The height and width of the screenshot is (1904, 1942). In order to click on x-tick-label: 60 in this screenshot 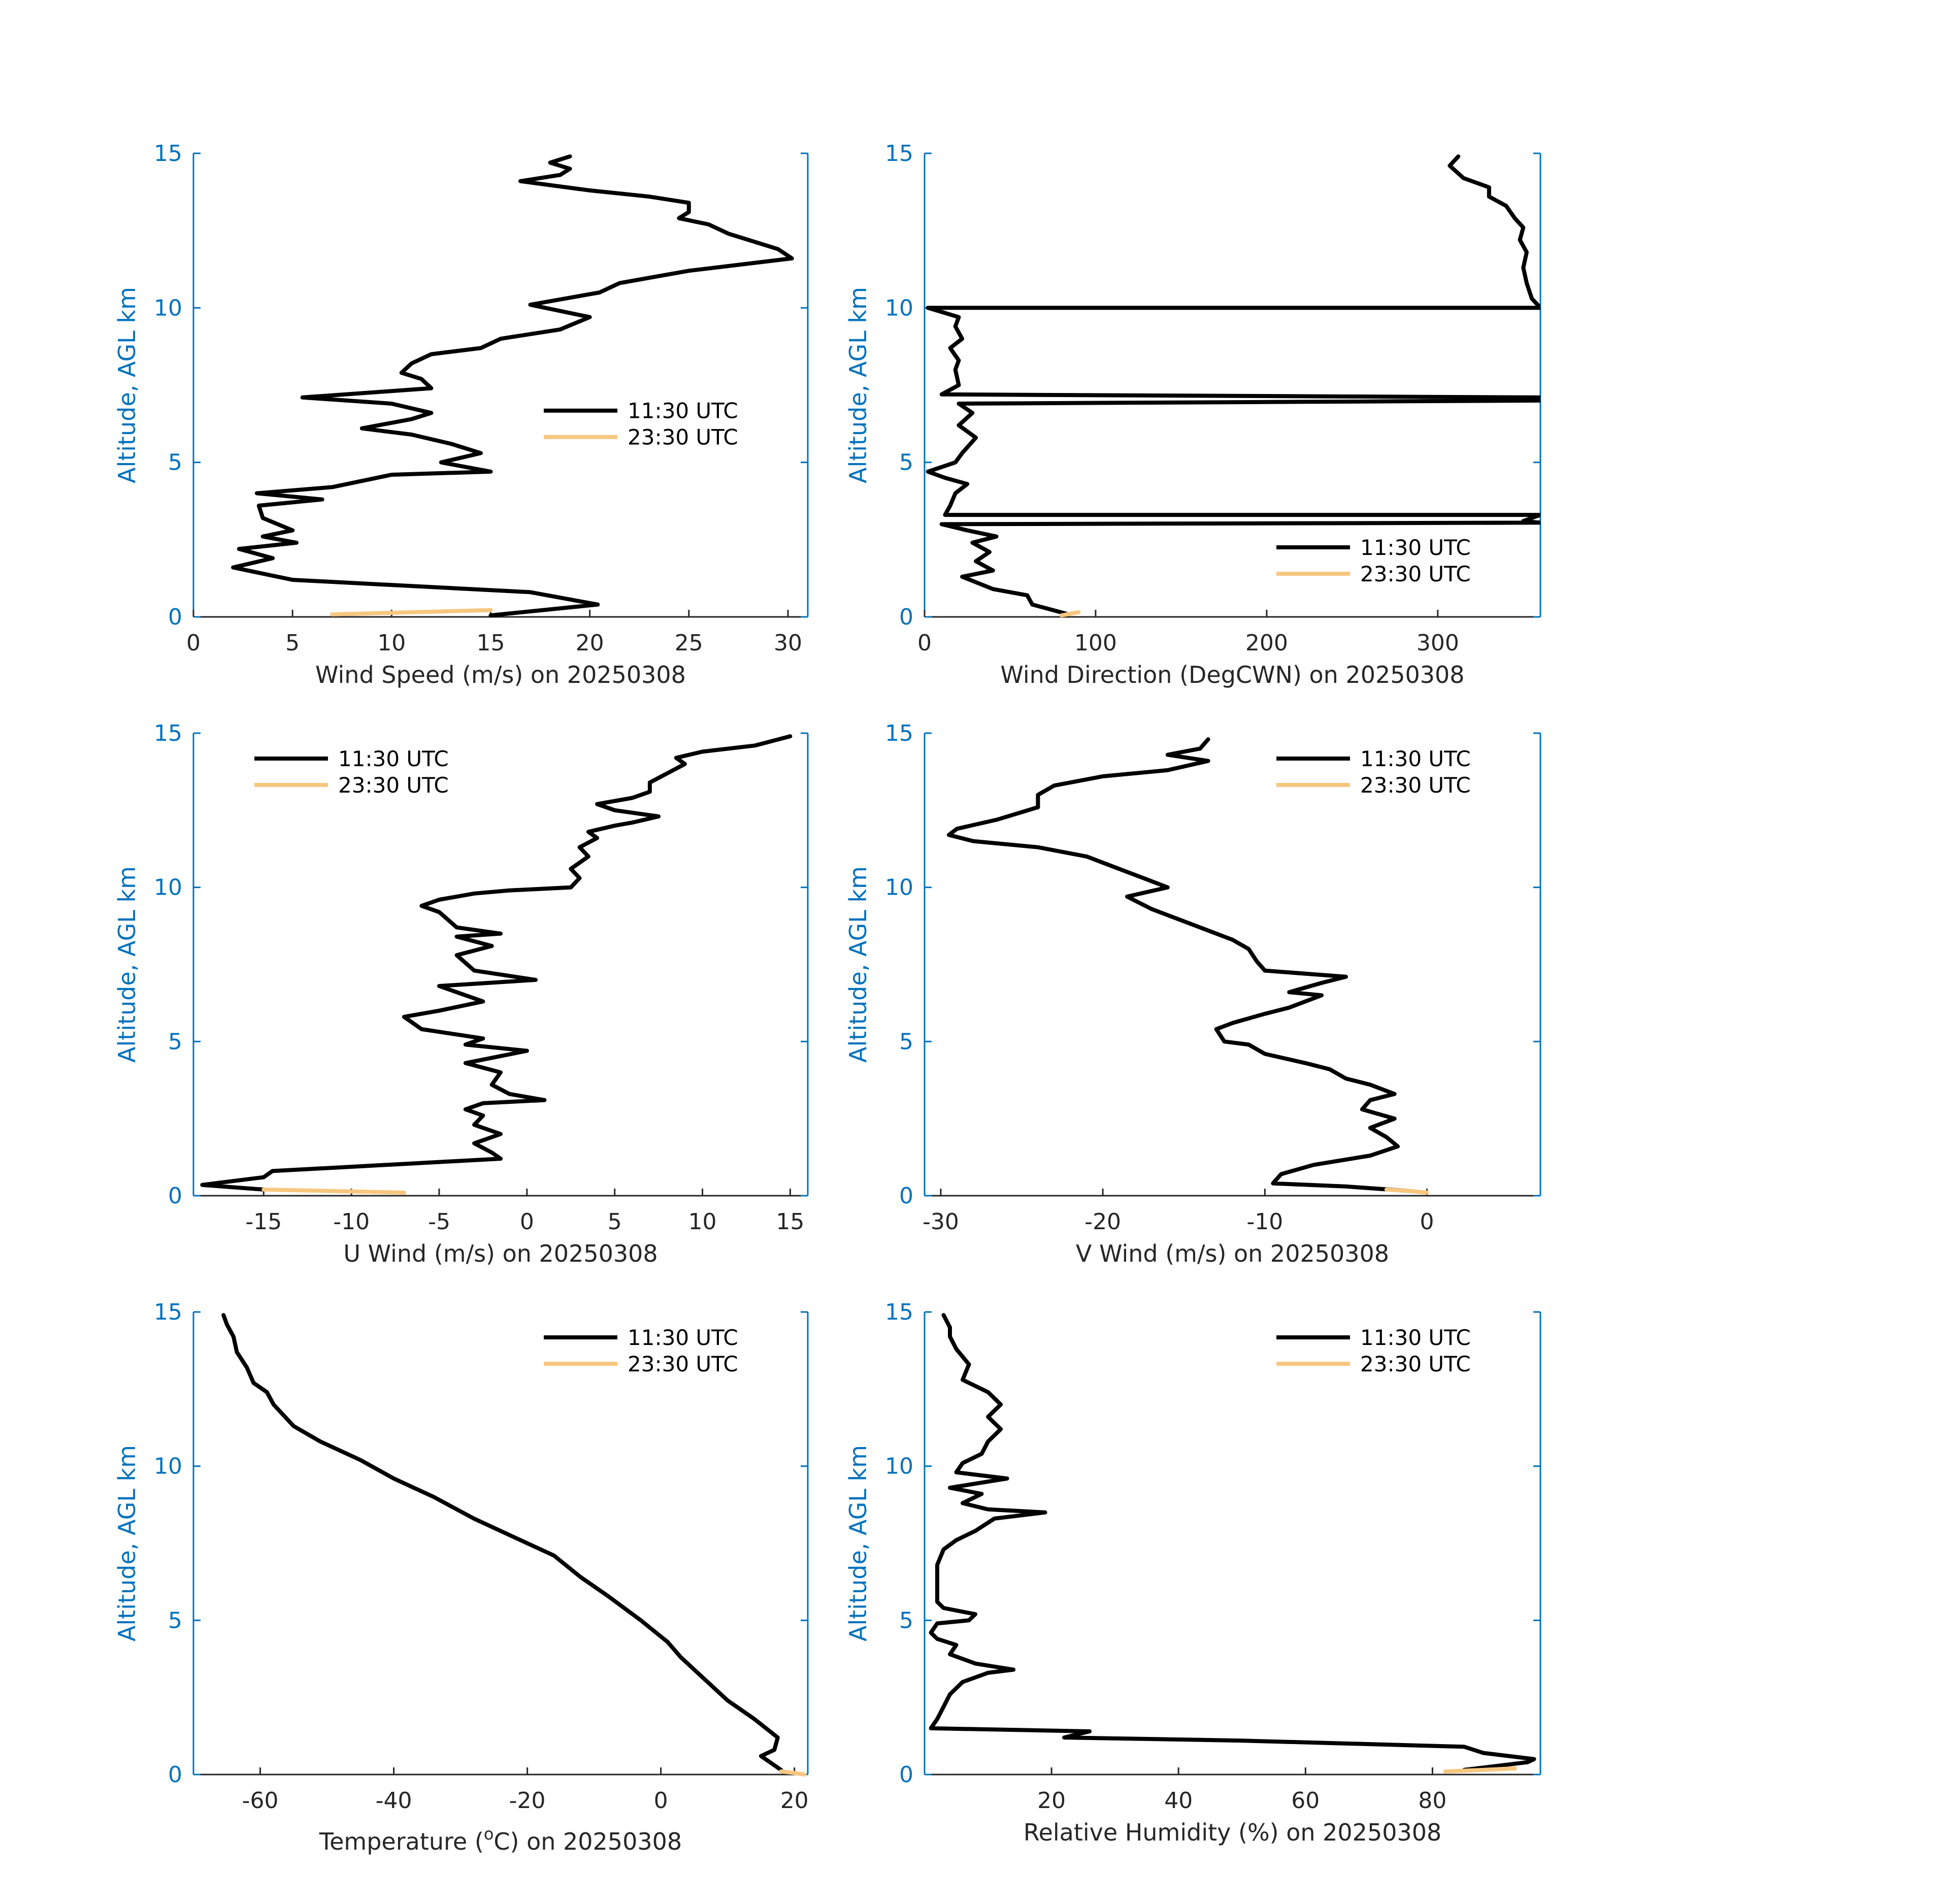, I will do `click(1305, 1801)`.